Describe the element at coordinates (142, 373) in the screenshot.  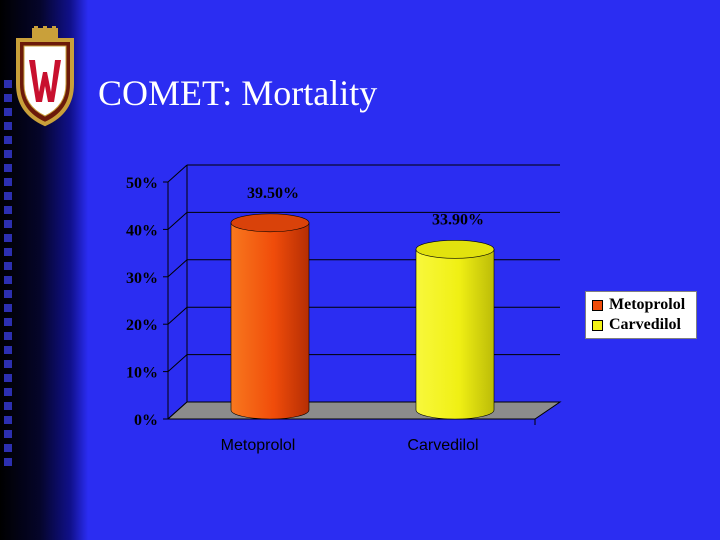
I see `y-tick-label: 10%` at that location.